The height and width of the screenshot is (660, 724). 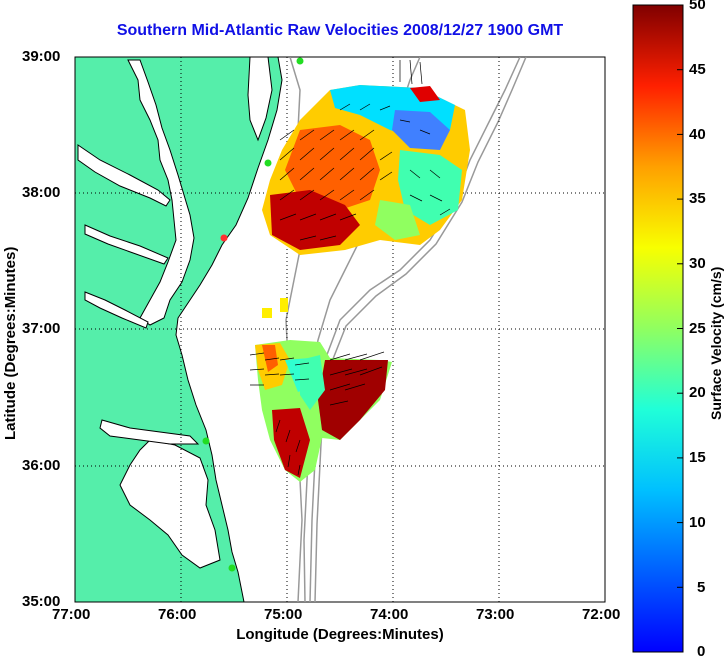 What do you see at coordinates (41, 465) in the screenshot?
I see `y-tick-label: 36:00` at bounding box center [41, 465].